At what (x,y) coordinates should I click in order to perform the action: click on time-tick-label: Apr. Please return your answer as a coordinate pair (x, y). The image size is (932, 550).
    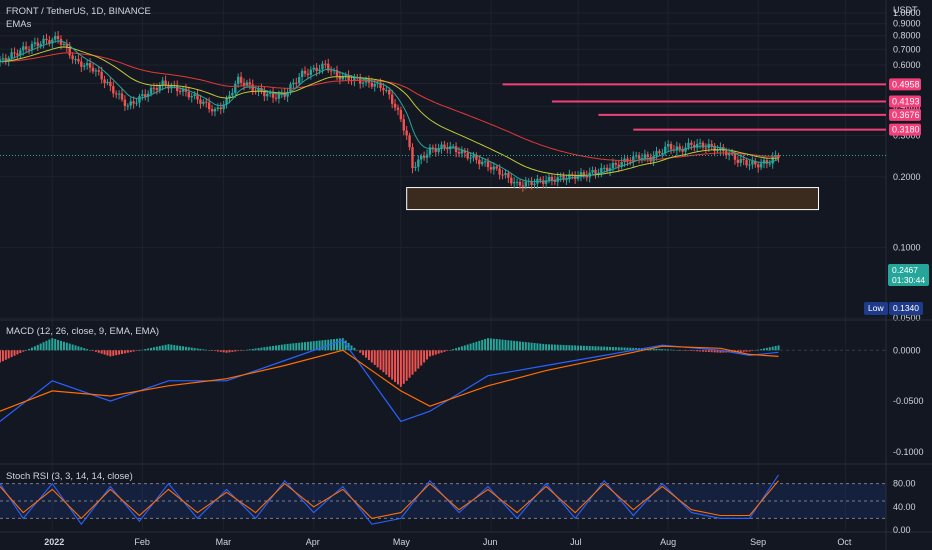
    Looking at the image, I should click on (313, 542).